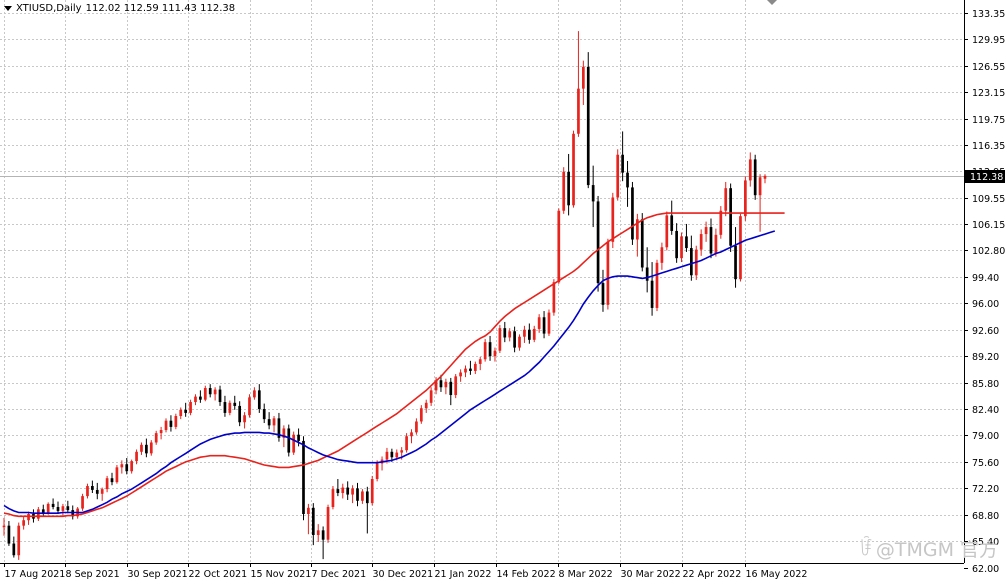 This screenshot has height=584, width=1008. I want to click on y-tick-label: 96.00, so click(985, 304).